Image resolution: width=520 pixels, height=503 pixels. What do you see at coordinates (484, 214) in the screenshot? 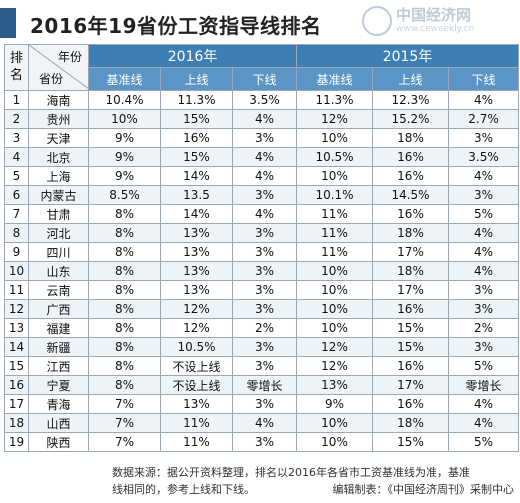
I see `cell-2015-lower: 5%` at bounding box center [484, 214].